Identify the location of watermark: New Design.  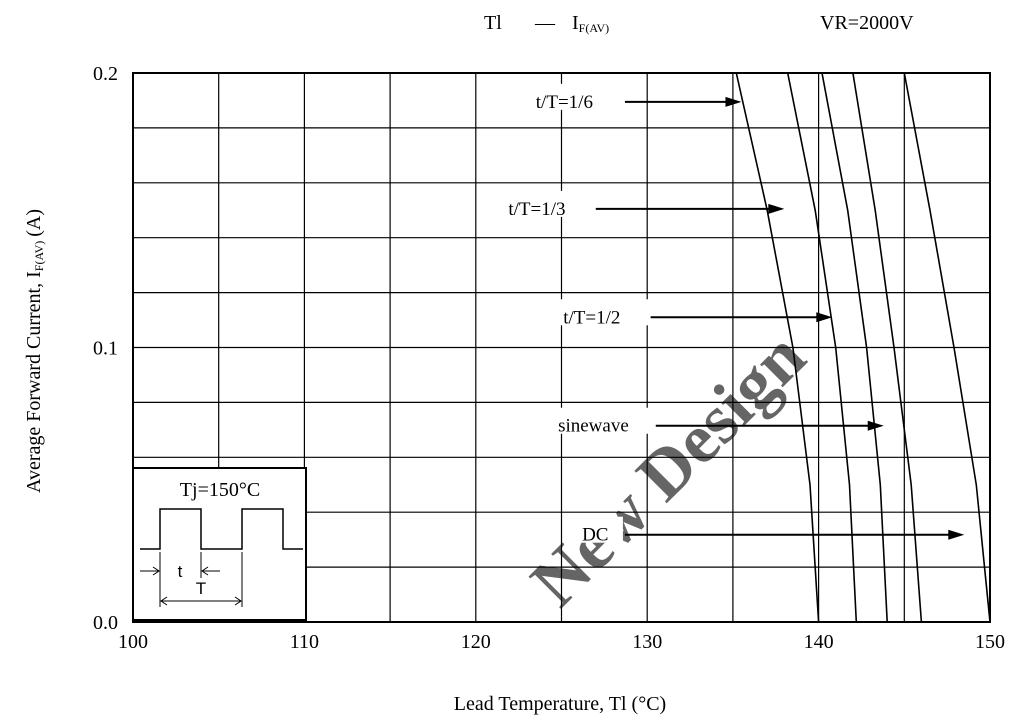
(668, 469).